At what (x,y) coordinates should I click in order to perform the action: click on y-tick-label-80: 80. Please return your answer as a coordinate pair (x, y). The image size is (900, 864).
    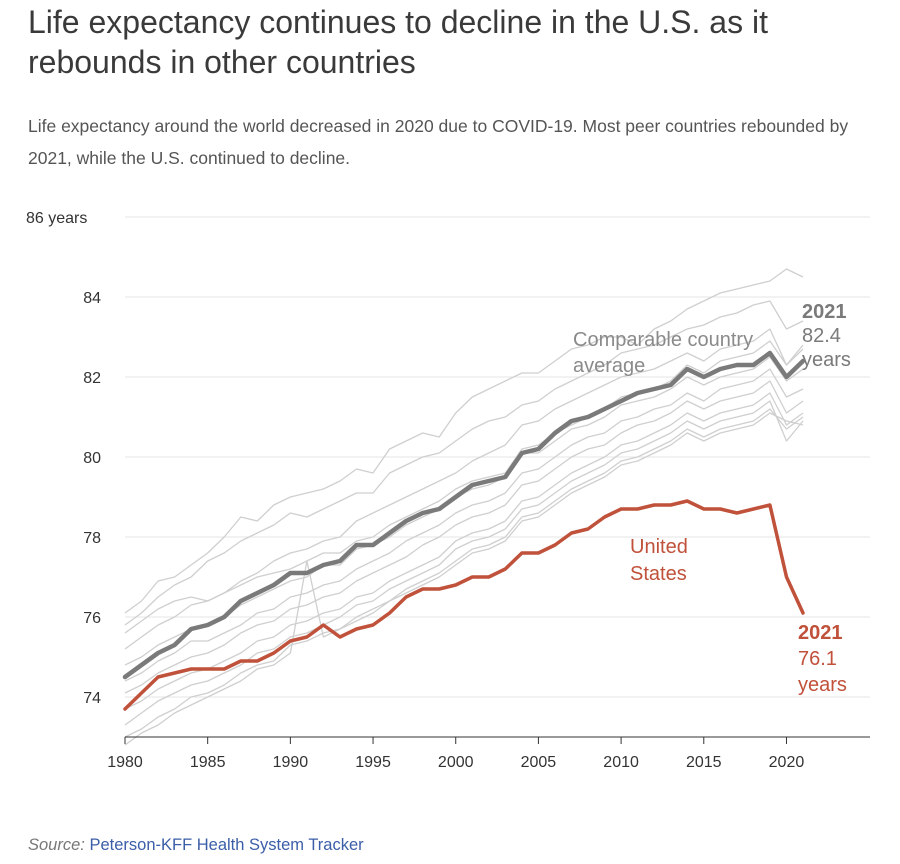
    Looking at the image, I should click on (92, 458).